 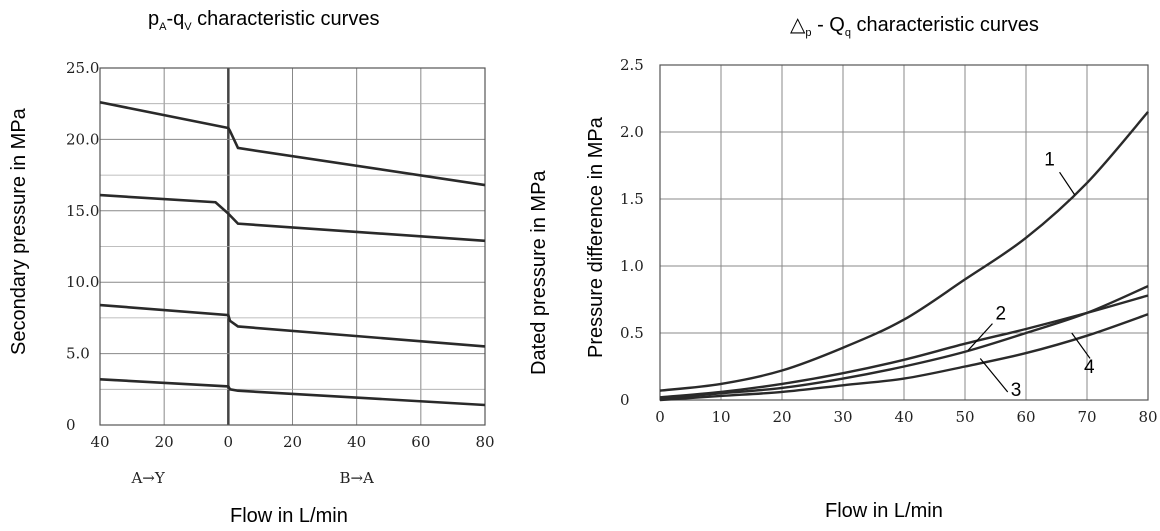 I want to click on right-x-tick-label: 80, so click(x=1147, y=417).